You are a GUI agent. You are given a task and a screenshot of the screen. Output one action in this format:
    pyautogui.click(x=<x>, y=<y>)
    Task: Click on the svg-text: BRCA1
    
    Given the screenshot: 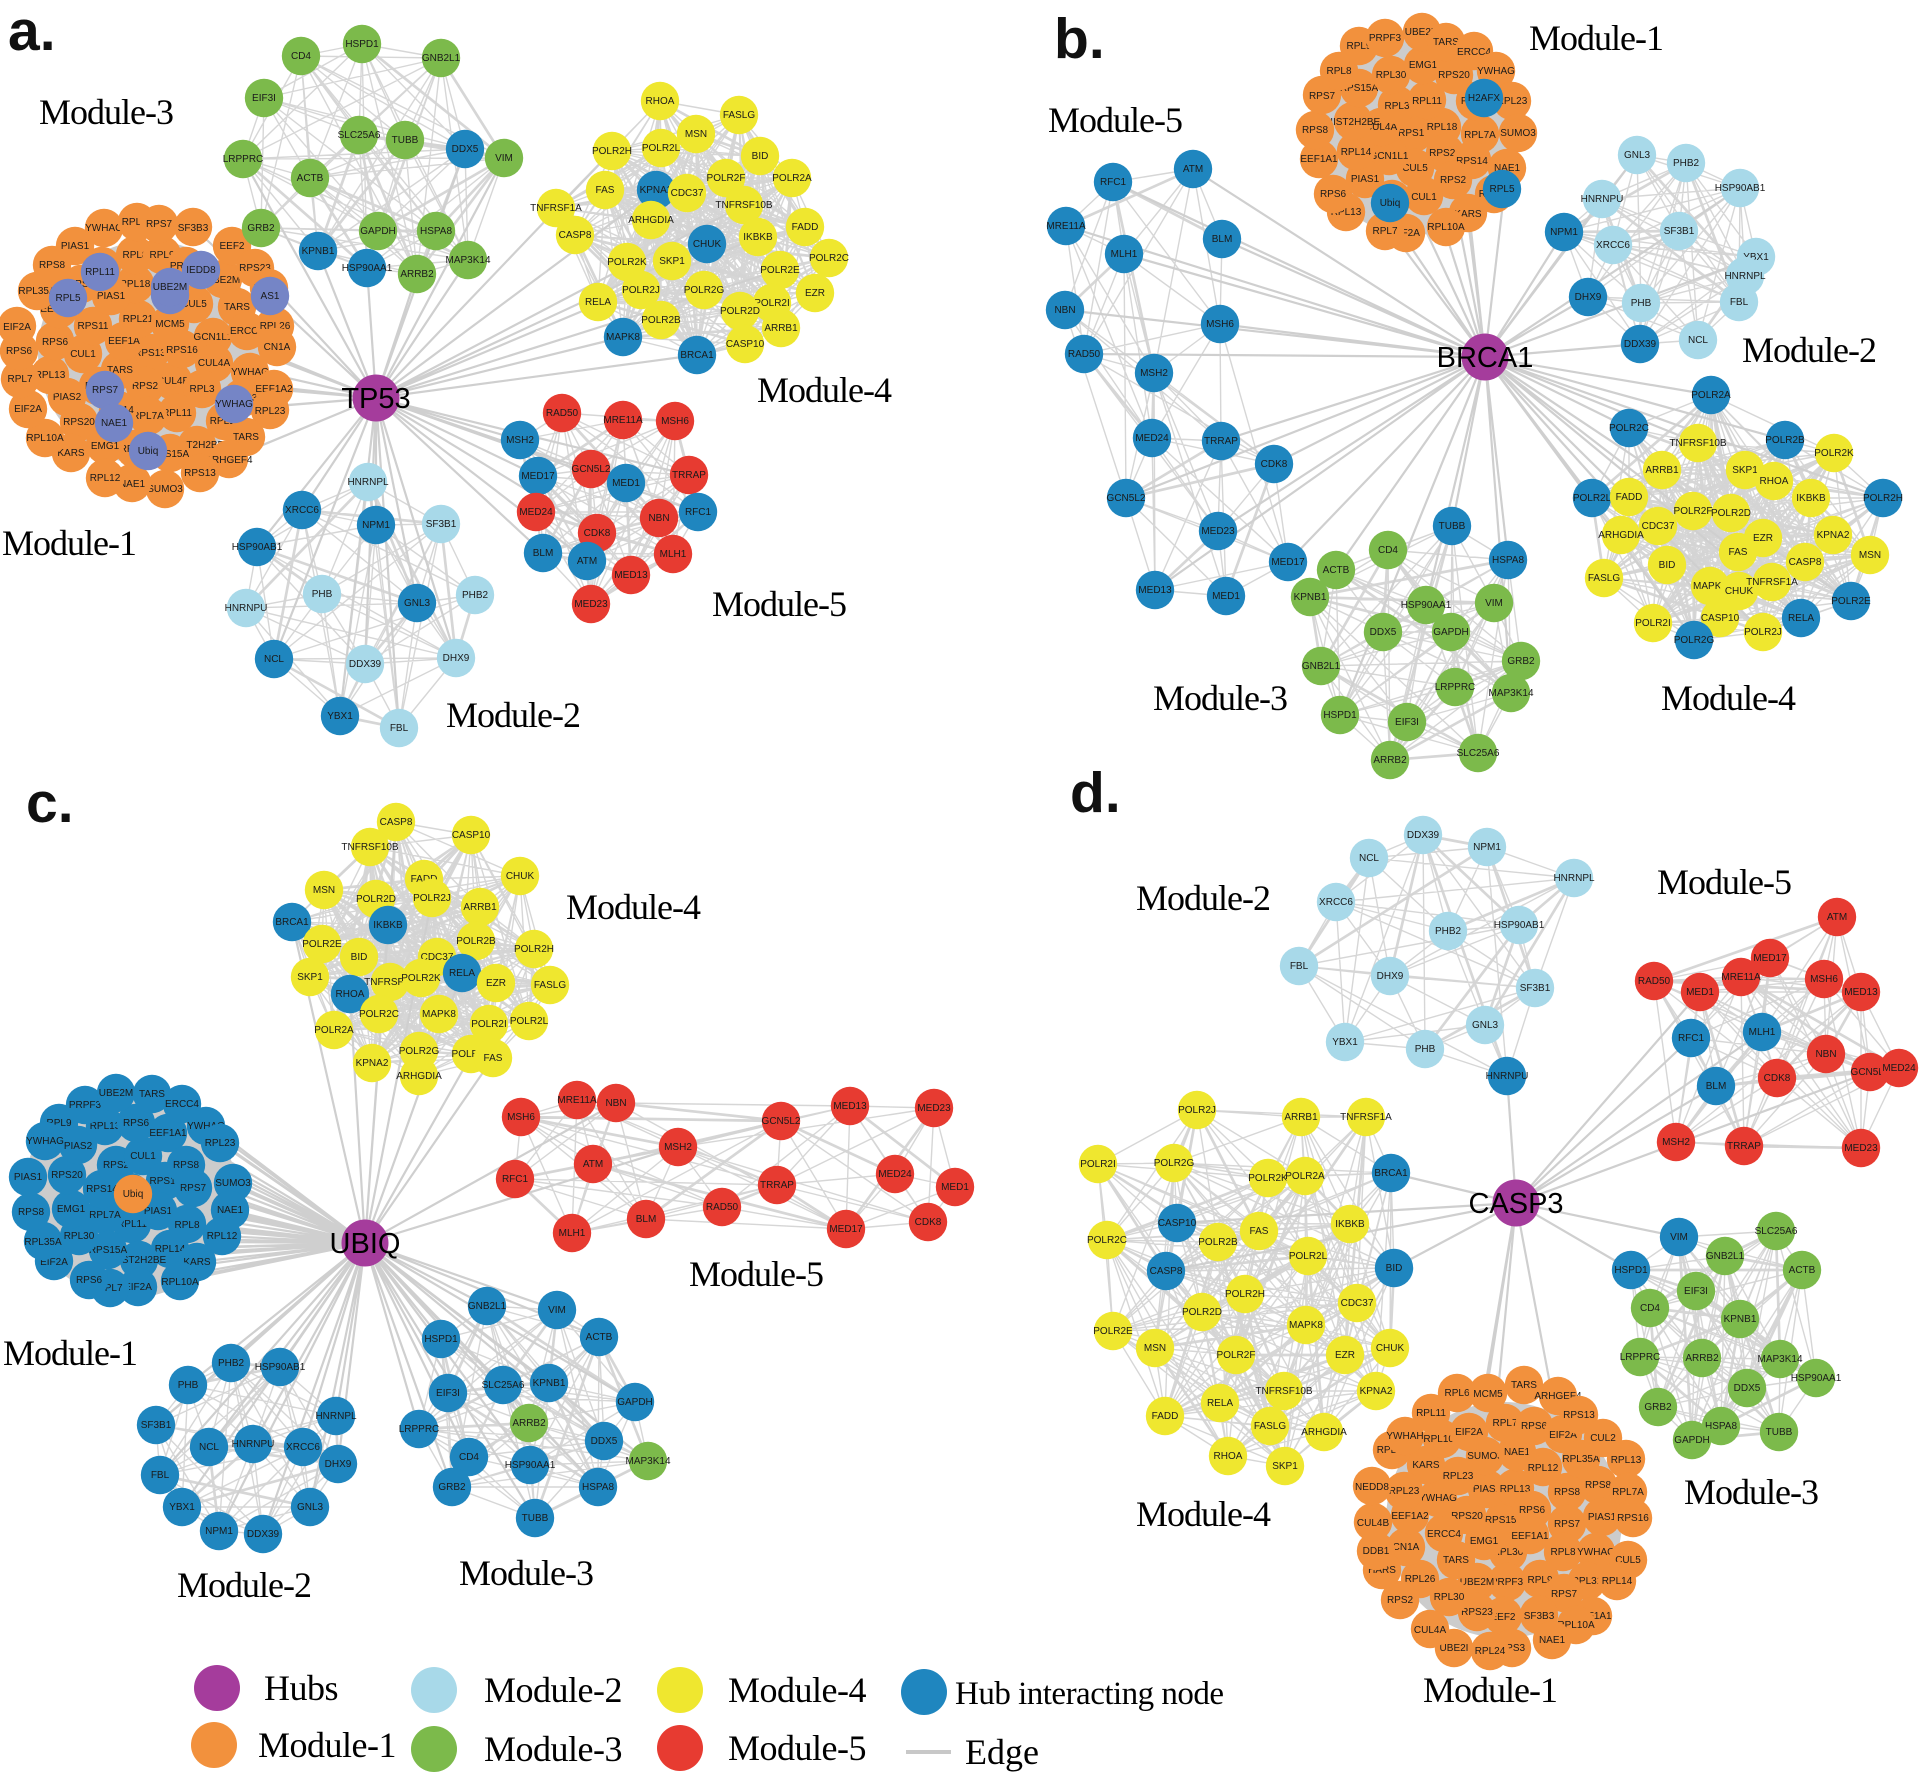 What is the action you would take?
    pyautogui.click(x=1485, y=358)
    